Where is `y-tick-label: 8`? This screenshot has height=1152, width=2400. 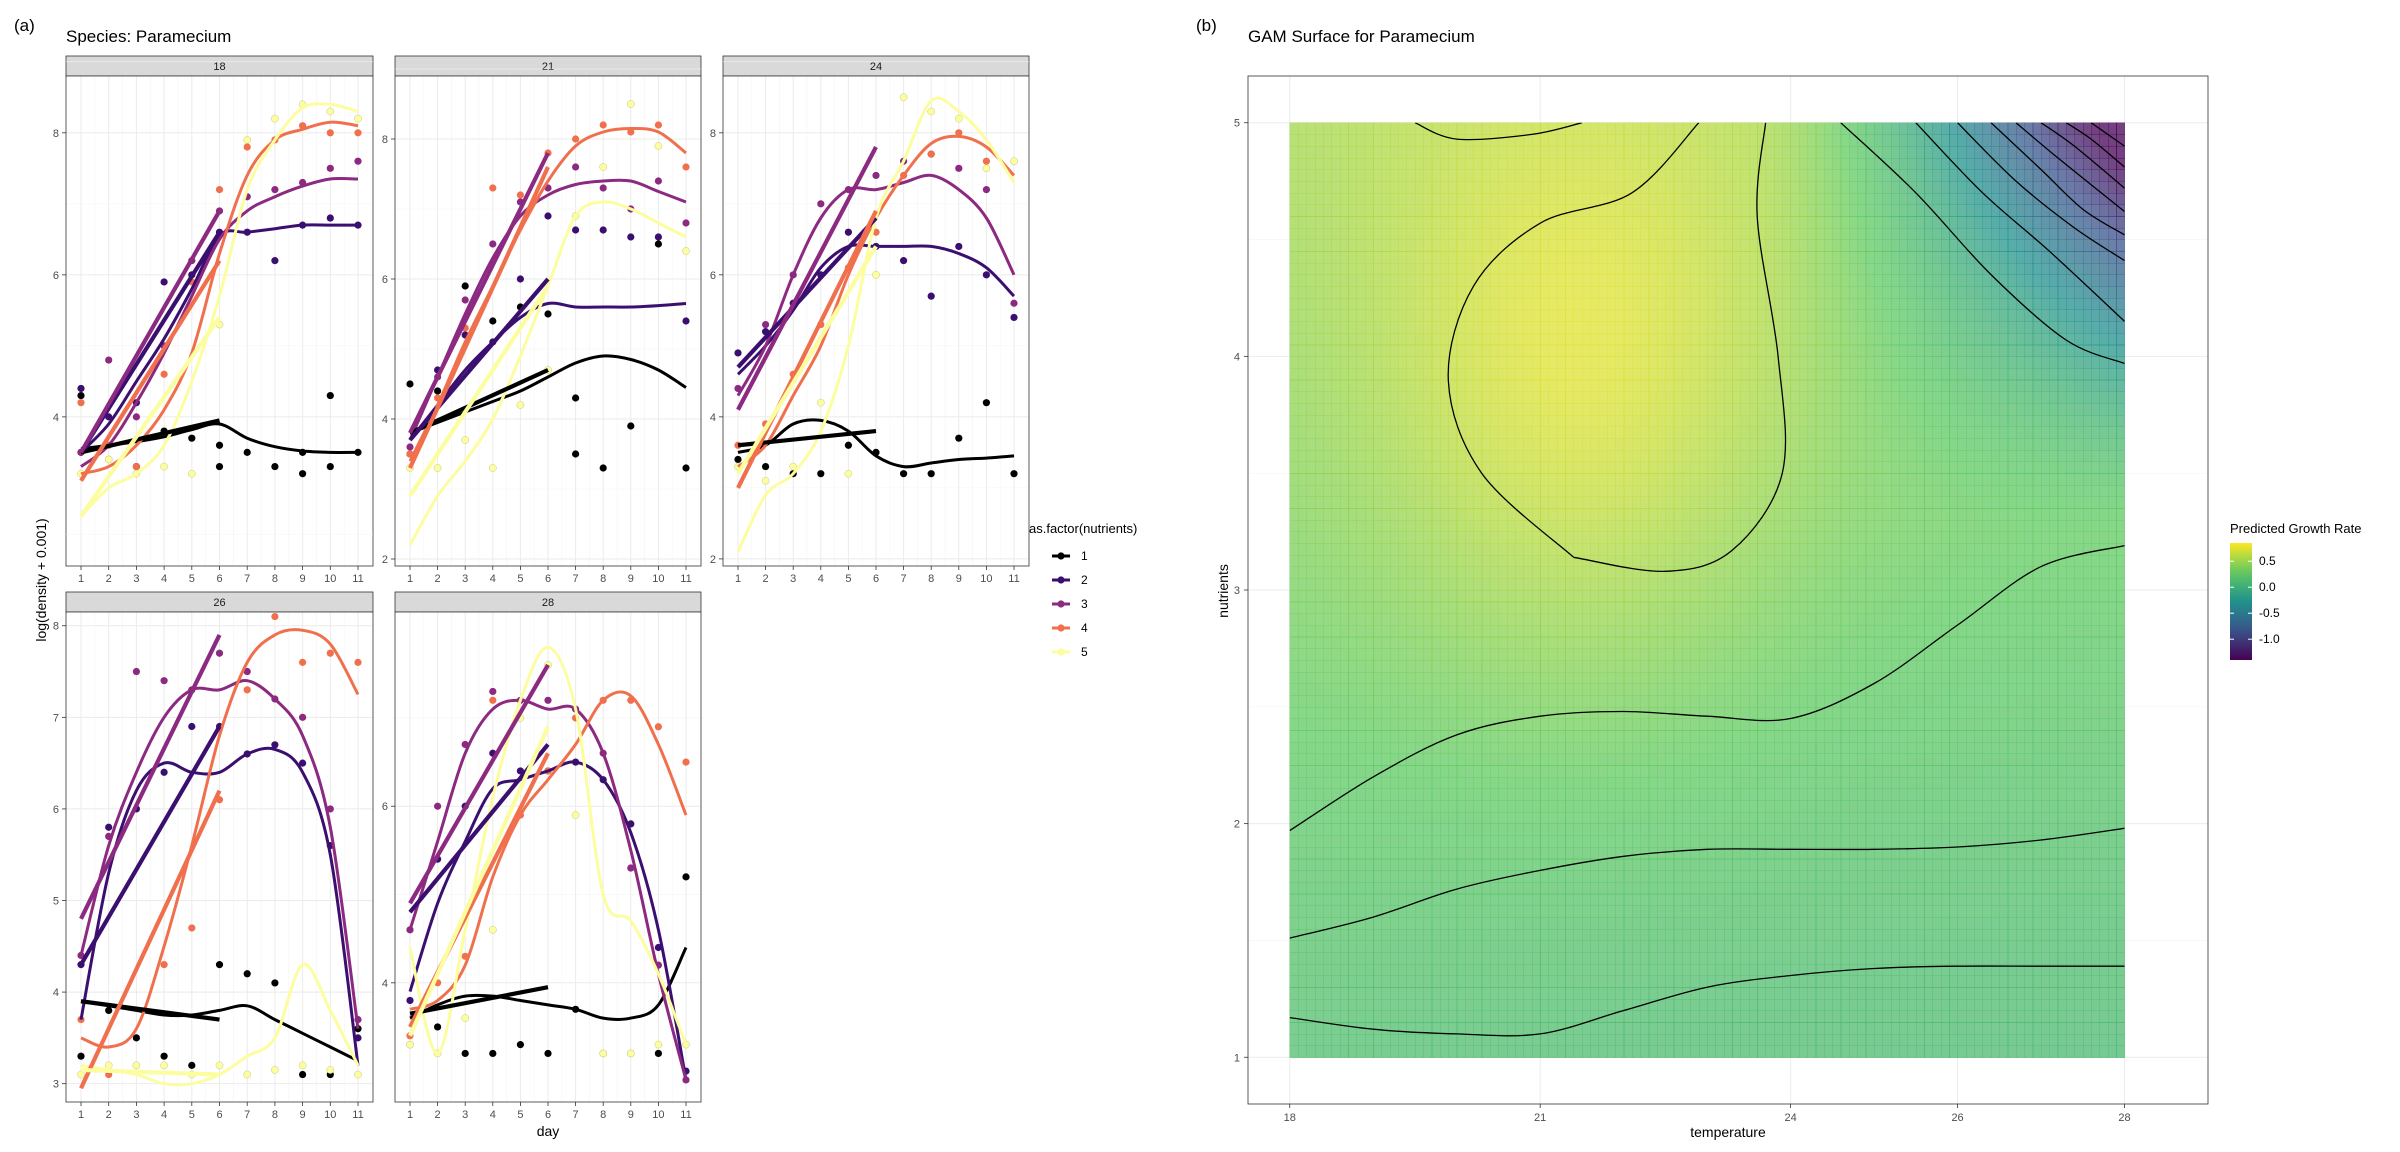
y-tick-label: 8 is located at coordinates (56, 627).